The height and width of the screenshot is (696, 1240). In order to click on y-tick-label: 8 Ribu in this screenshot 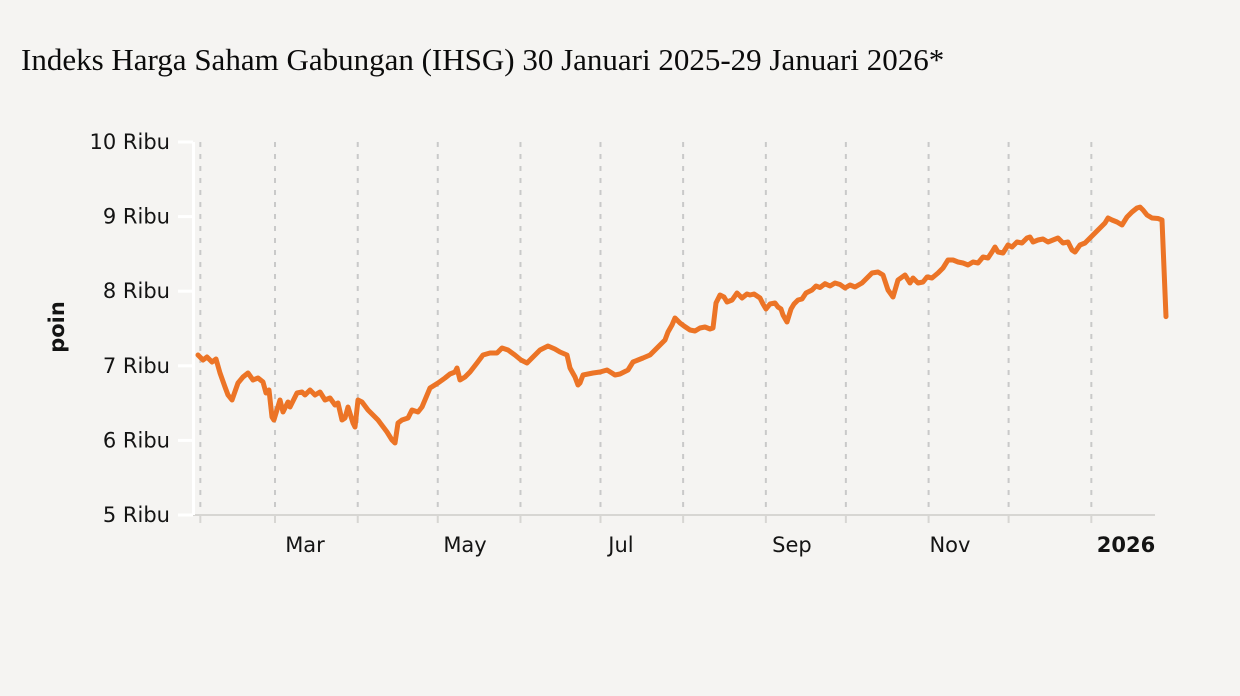, I will do `click(136, 291)`.